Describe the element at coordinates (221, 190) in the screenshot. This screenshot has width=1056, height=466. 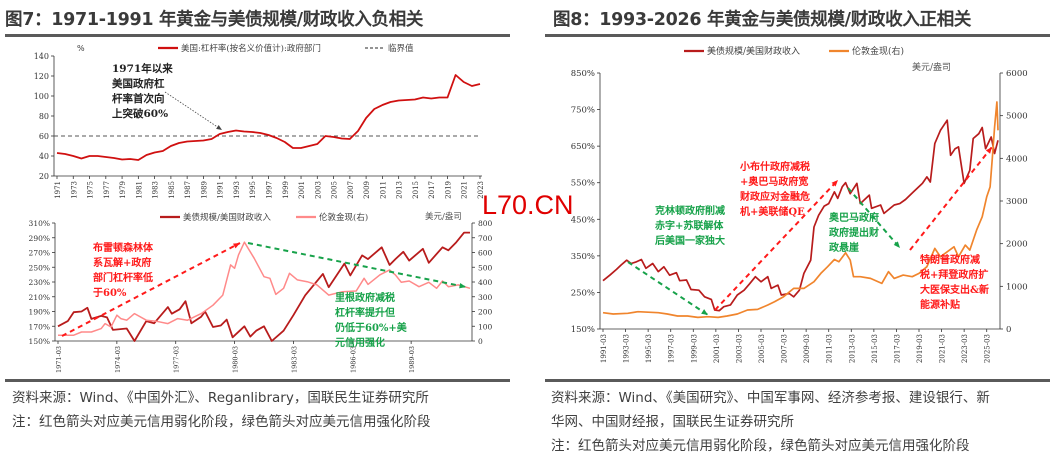
I see `x-tick-label: 1991` at that location.